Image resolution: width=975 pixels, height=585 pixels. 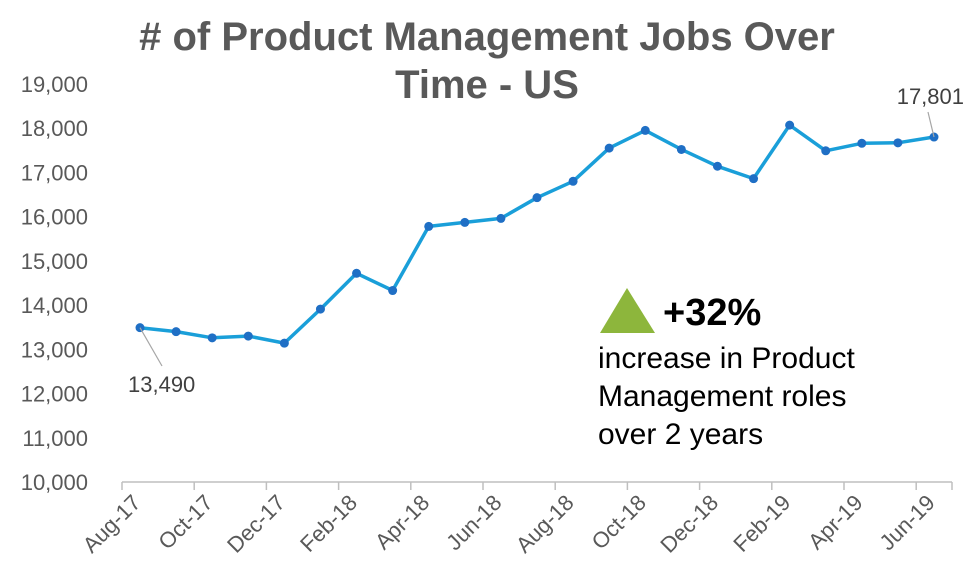 What do you see at coordinates (835, 522) in the screenshot?
I see `x-tick-label: Apr-19` at bounding box center [835, 522].